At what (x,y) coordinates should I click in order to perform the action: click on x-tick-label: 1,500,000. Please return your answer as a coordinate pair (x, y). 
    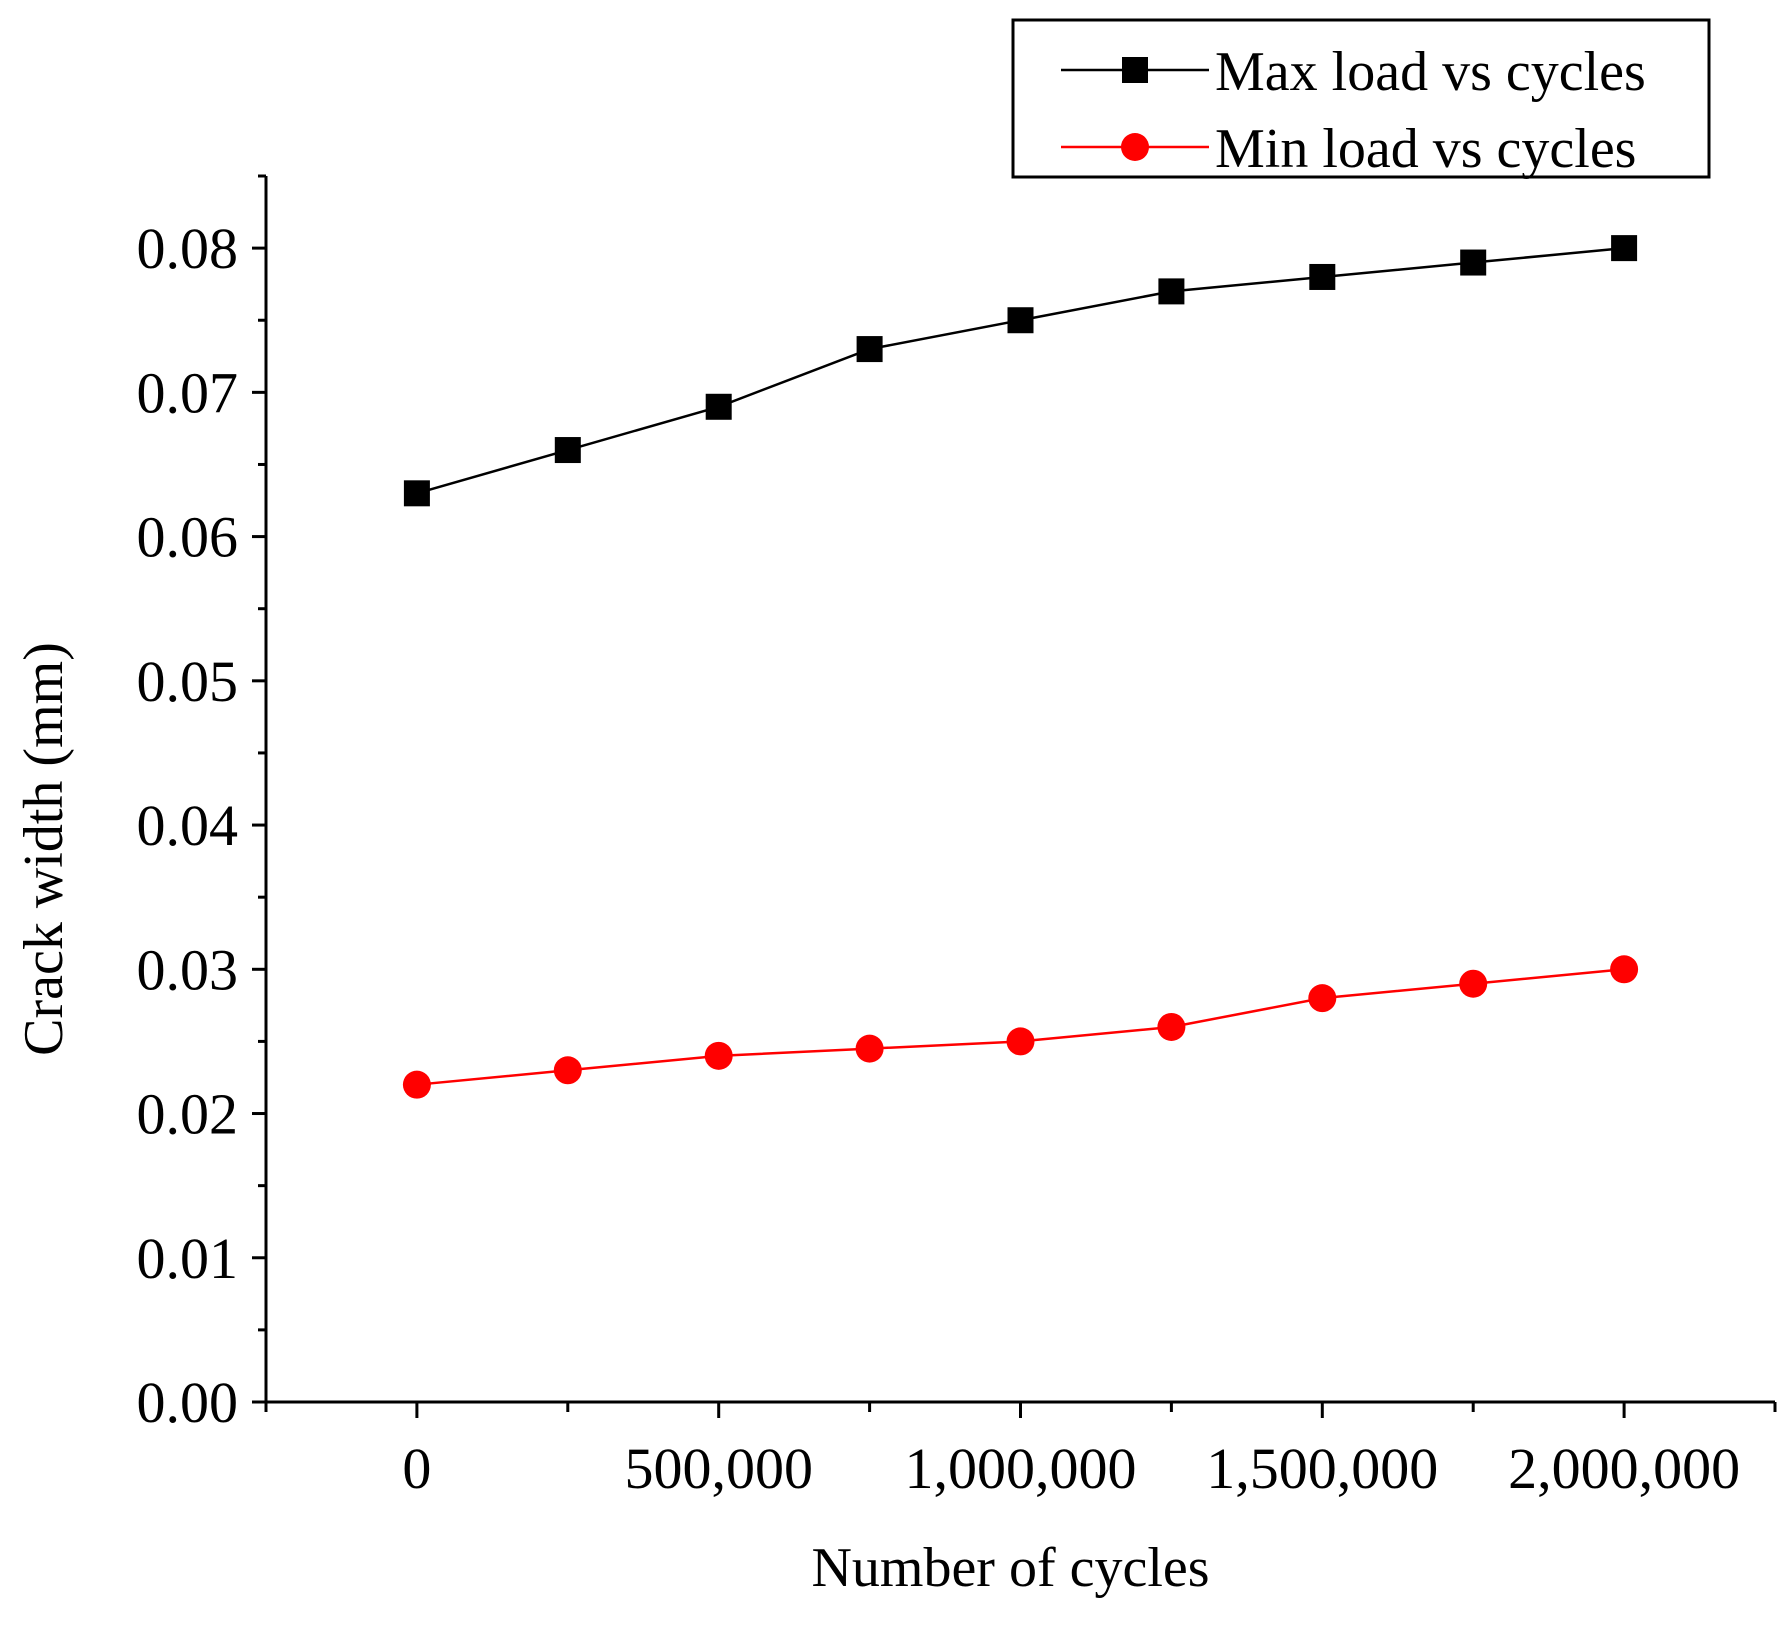
    Looking at the image, I should click on (1322, 1468).